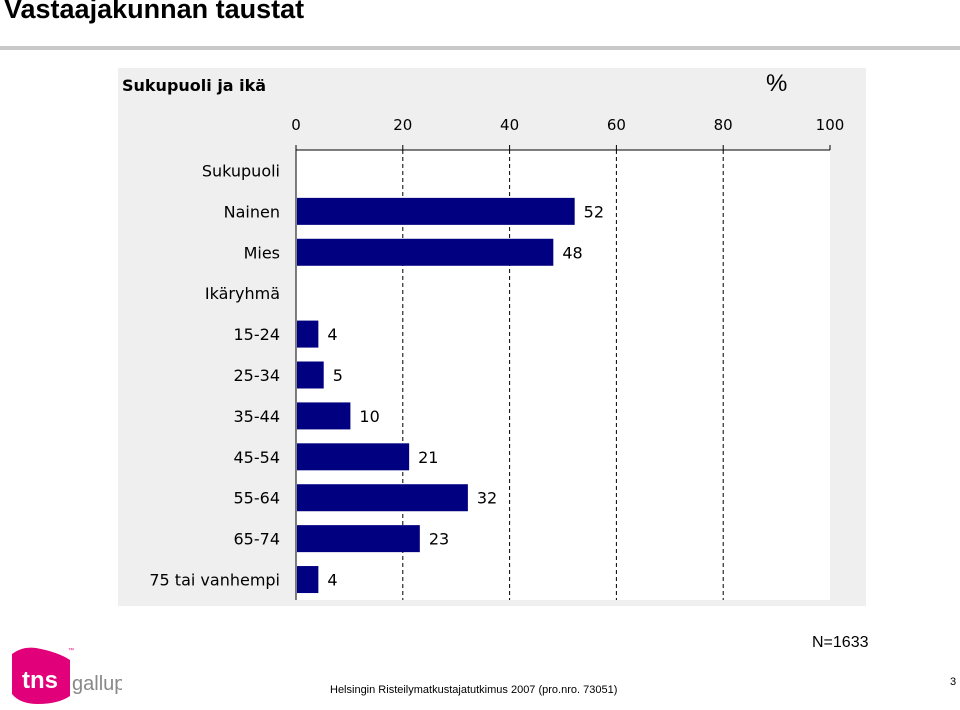  Describe the element at coordinates (296, 125) in the screenshot. I see `x-tick-label: 0` at that location.